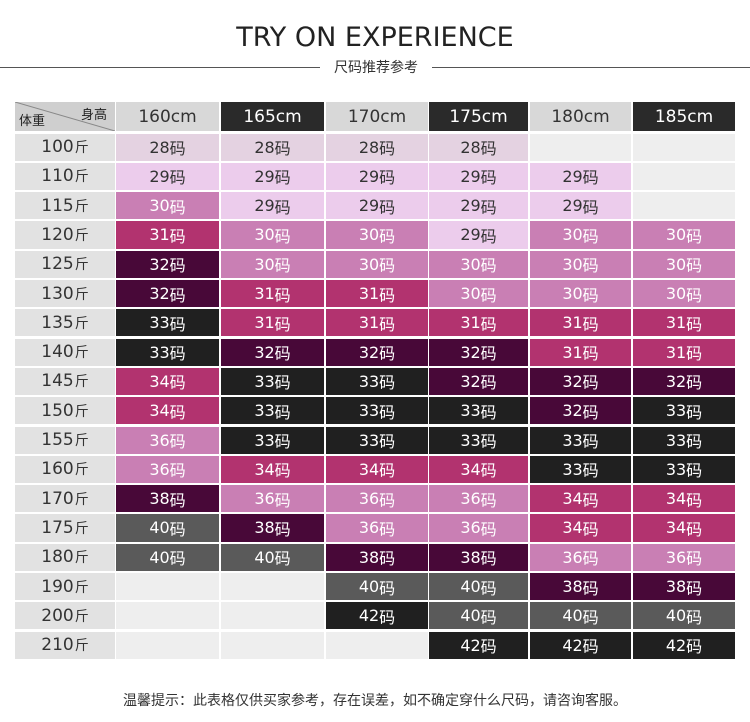  I want to click on size-cell, so click(684, 176).